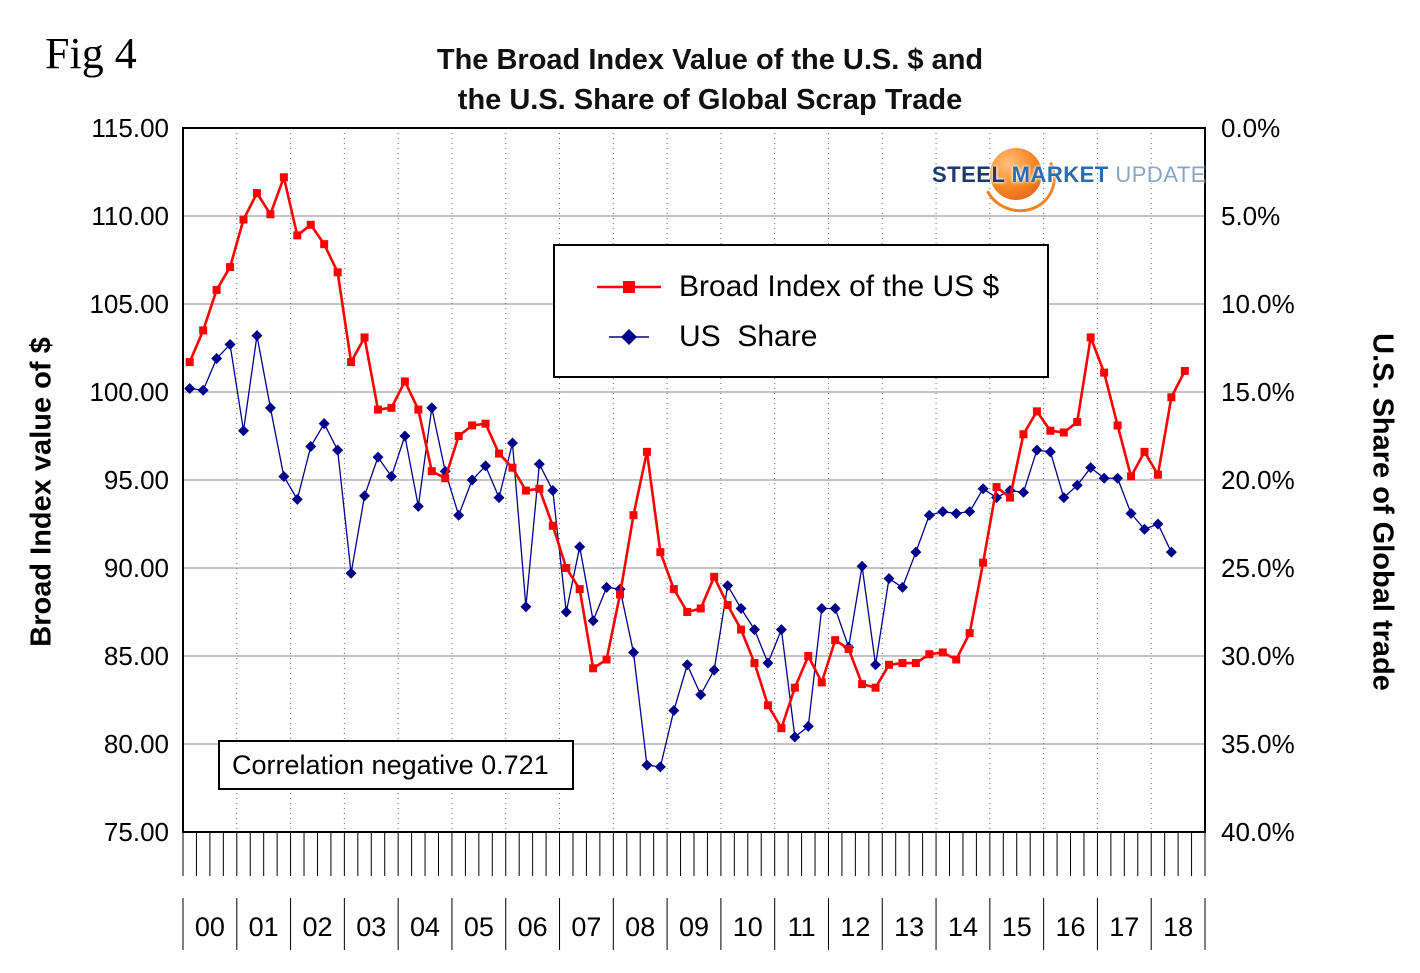  What do you see at coordinates (317, 927) in the screenshot?
I see `svg-text: 02` at bounding box center [317, 927].